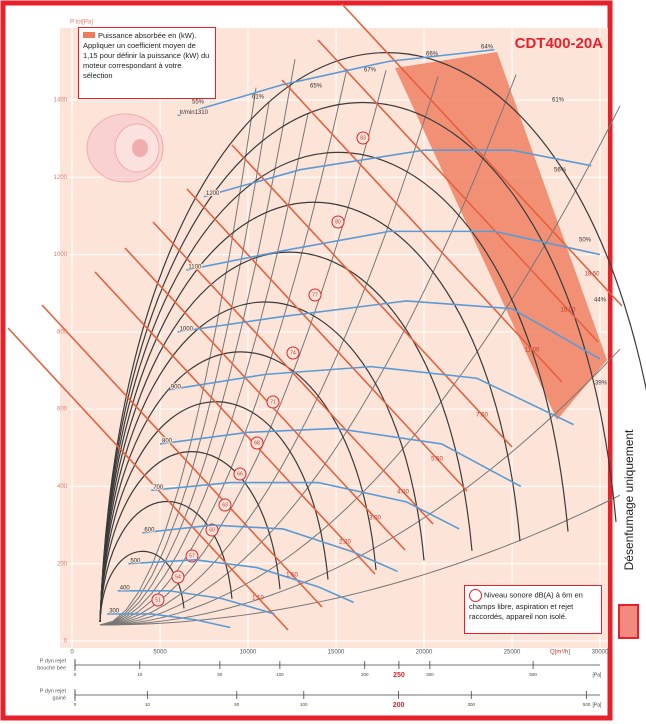 This screenshot has height=724, width=646. I want to click on noise-label: 77, so click(315, 295).